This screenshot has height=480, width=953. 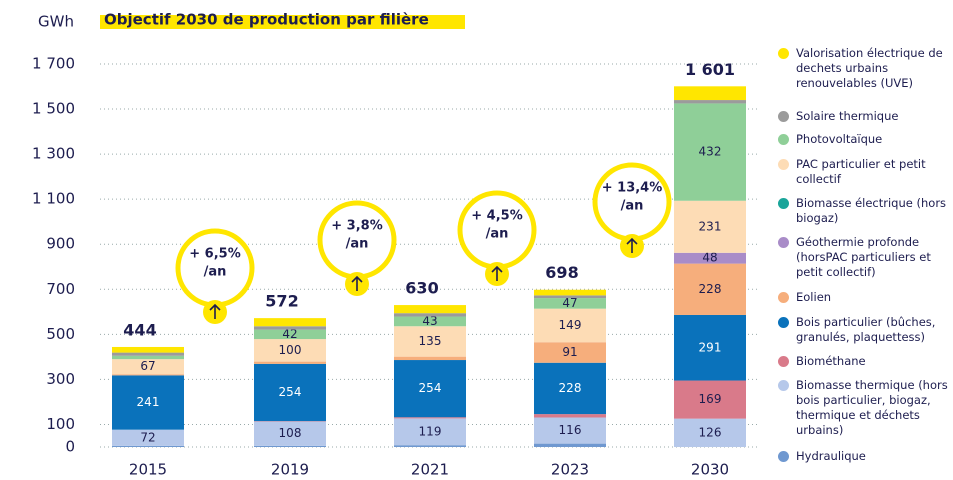 I want to click on y-tick-label: 500, so click(x=60, y=334).